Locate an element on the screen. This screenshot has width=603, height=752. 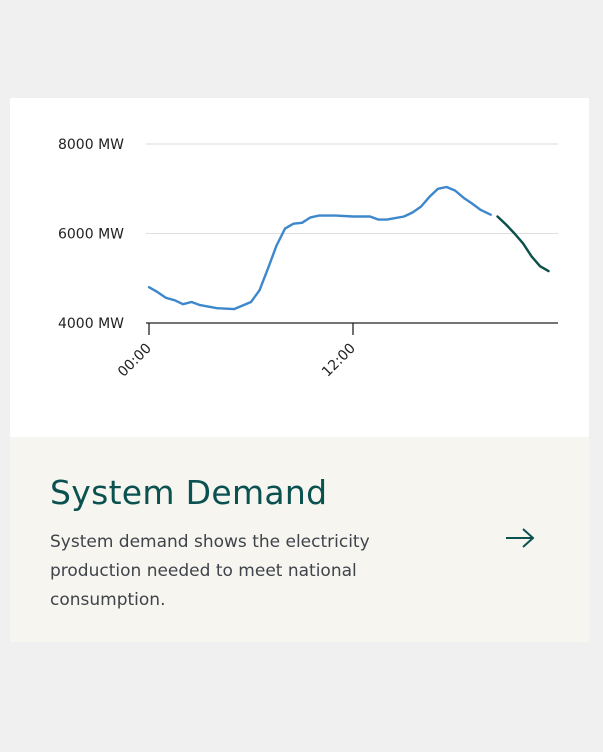
series-line-forecast is located at coordinates (523, 244).